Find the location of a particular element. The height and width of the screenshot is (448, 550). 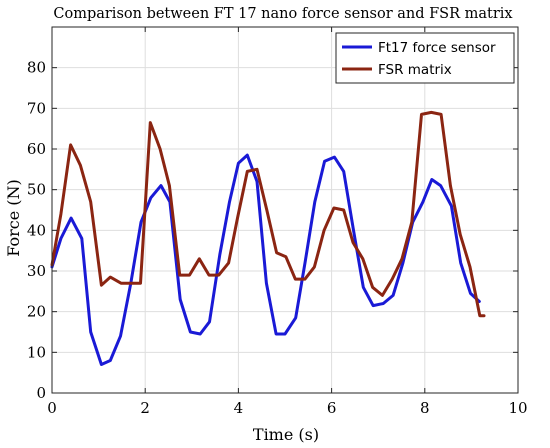

legend-box is located at coordinates (425, 58).